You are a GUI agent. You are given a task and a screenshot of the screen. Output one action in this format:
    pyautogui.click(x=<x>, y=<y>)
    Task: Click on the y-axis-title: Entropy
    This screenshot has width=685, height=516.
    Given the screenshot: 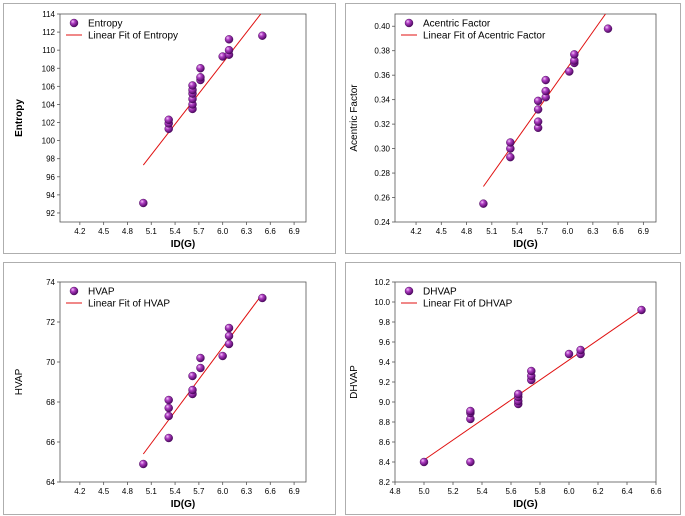 What is the action you would take?
    pyautogui.click(x=19, y=118)
    